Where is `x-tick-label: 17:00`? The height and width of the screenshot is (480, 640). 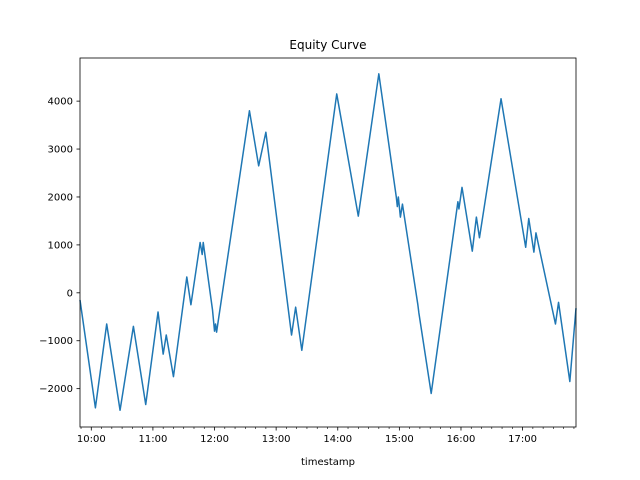
x-tick-label: 17:00 is located at coordinates (522, 439).